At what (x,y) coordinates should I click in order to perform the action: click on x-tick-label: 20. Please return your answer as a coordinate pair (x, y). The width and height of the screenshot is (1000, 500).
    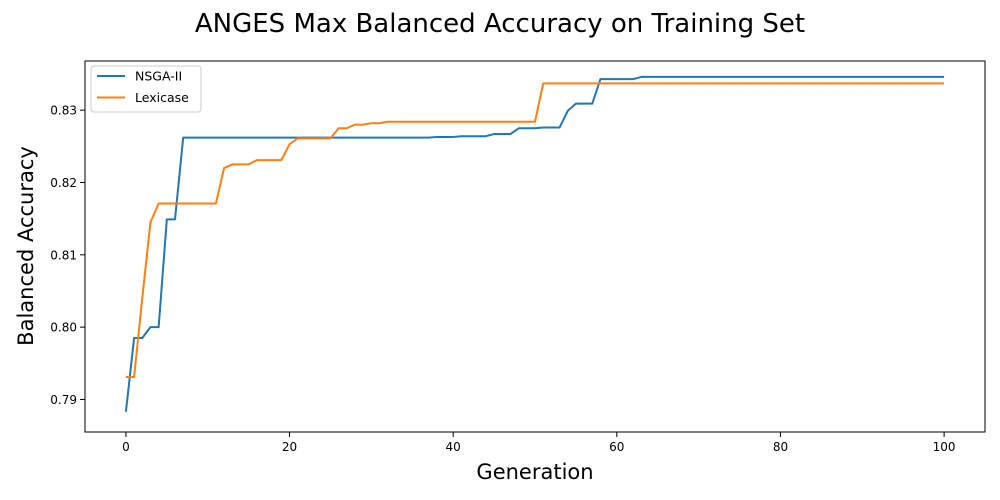
    Looking at the image, I should click on (289, 447).